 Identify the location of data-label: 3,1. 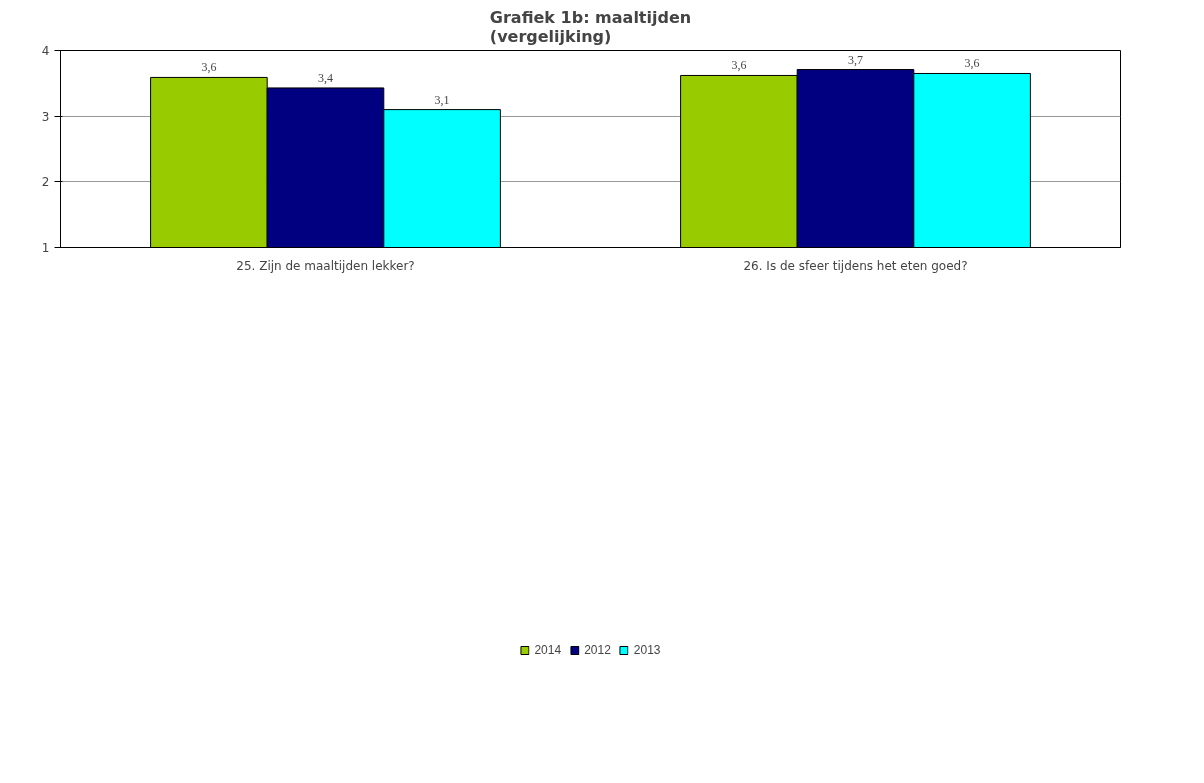
(442, 99).